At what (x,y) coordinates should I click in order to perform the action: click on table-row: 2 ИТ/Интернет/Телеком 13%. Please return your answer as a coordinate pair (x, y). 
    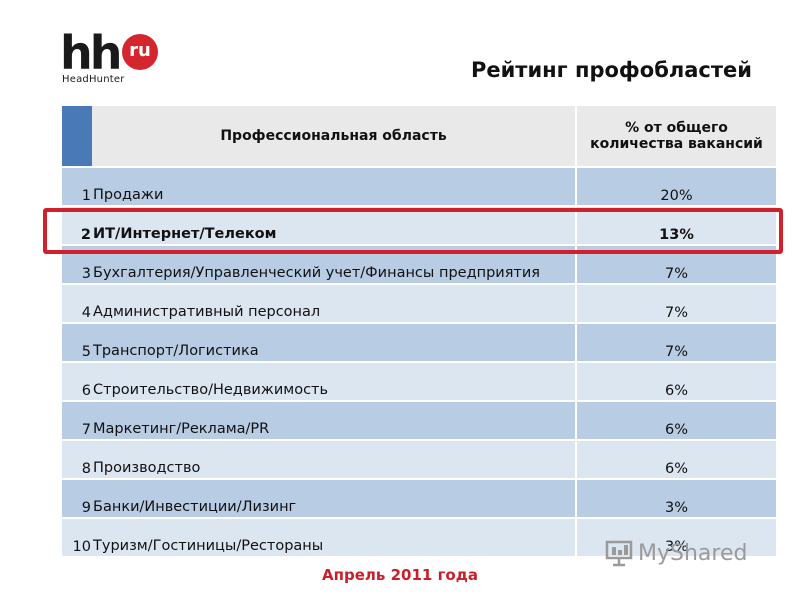
    Looking at the image, I should click on (419, 226).